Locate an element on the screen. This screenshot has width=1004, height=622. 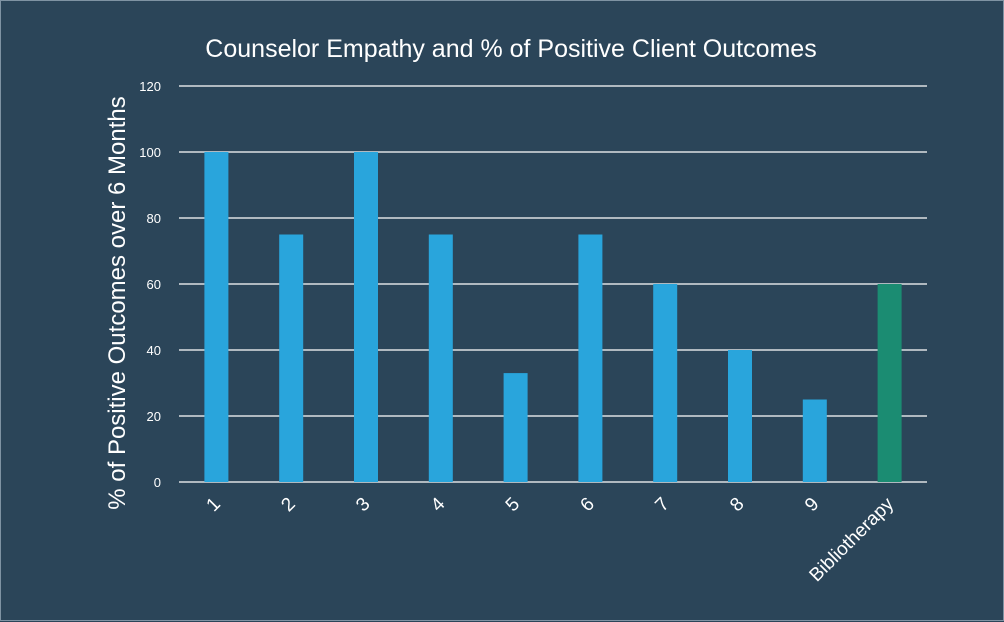
y-tick-label: 20 is located at coordinates (154, 416).